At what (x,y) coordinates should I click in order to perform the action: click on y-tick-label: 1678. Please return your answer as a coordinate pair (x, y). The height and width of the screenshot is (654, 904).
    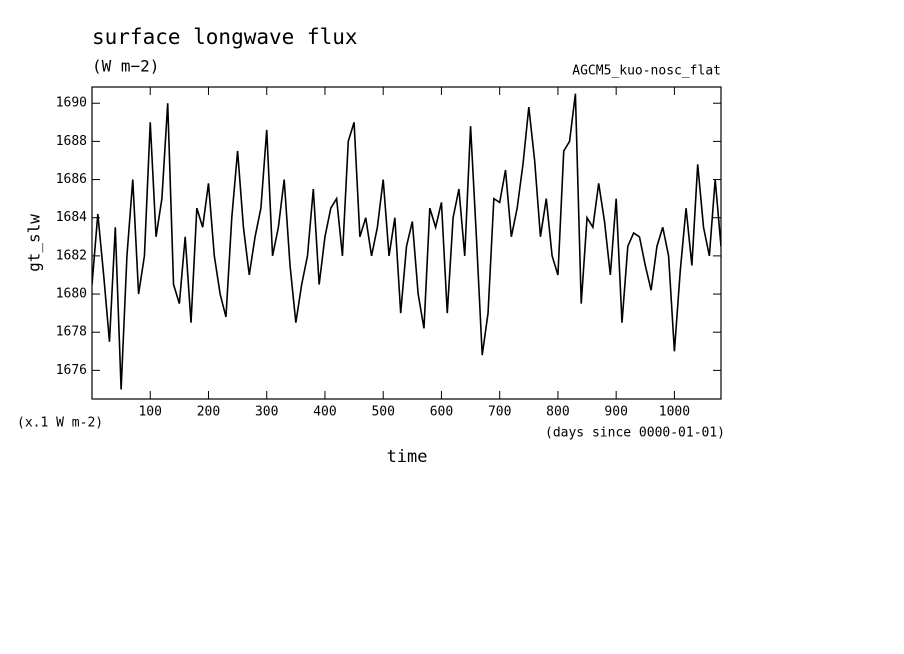
    Looking at the image, I should click on (71, 332).